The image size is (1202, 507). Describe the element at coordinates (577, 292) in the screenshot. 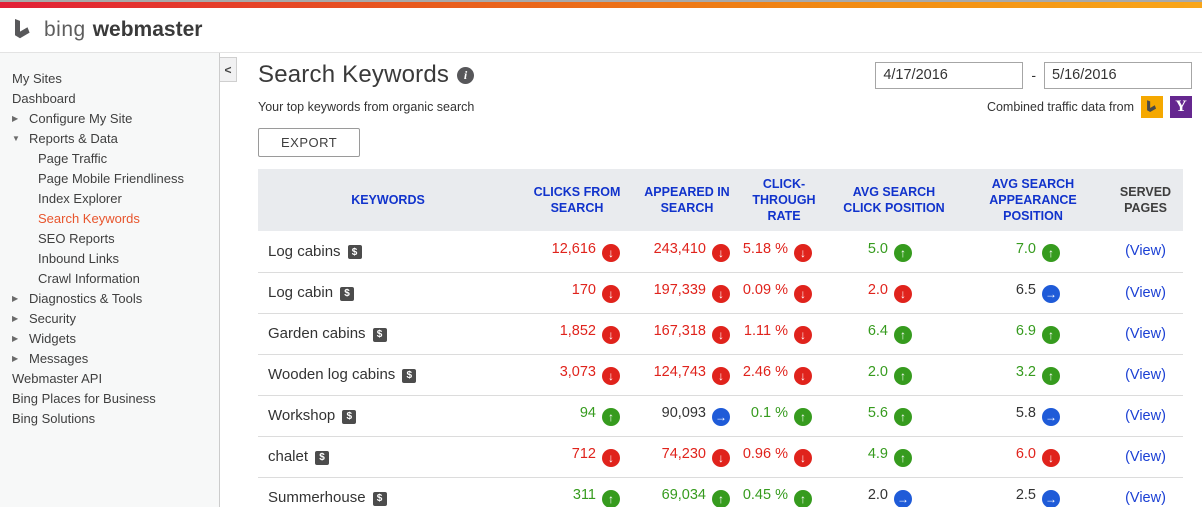

I see `clicks-from-search-cell: 170 ↓` at that location.